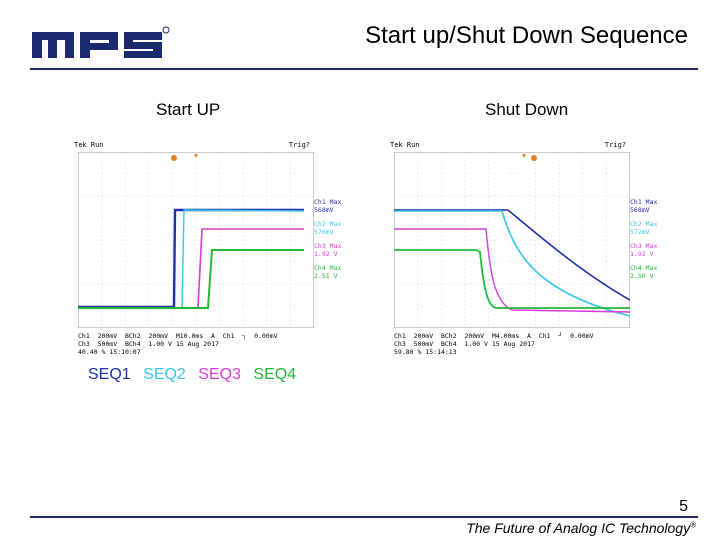  Describe the element at coordinates (364, 69) in the screenshot. I see `title-divider` at that location.